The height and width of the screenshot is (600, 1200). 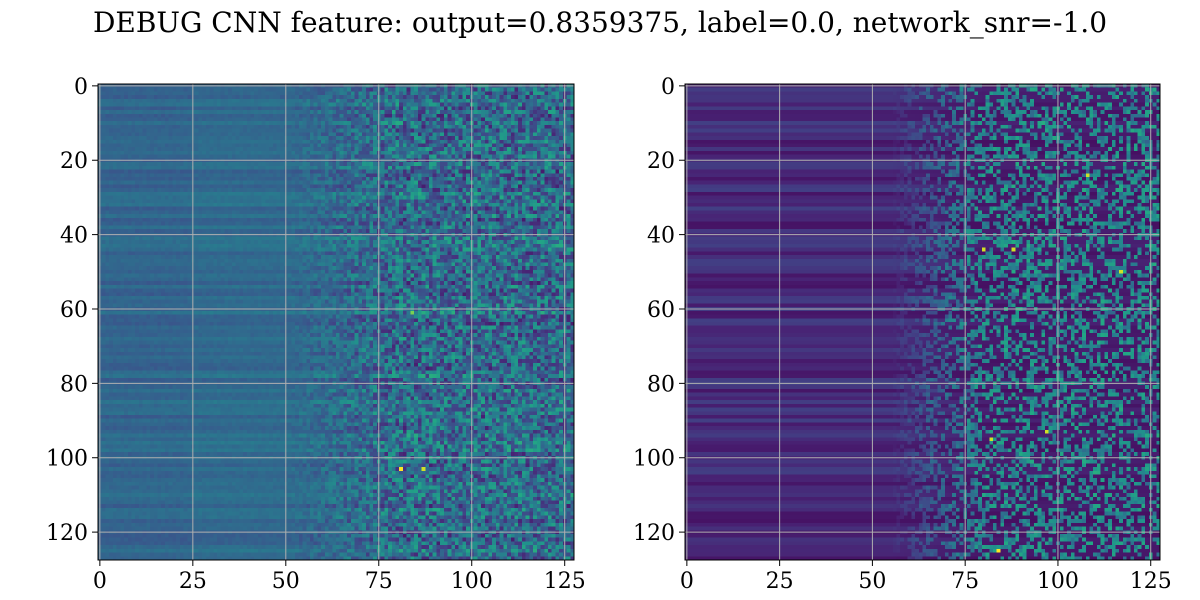 I want to click on left-y-tick-label: 80, so click(x=74, y=384).